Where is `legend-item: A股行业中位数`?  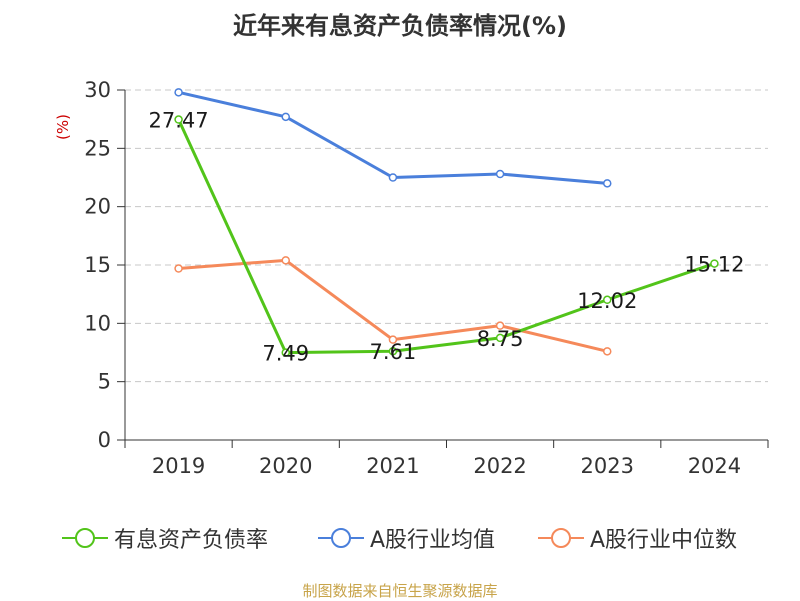
legend-item: A股行业中位数 is located at coordinates (637, 538).